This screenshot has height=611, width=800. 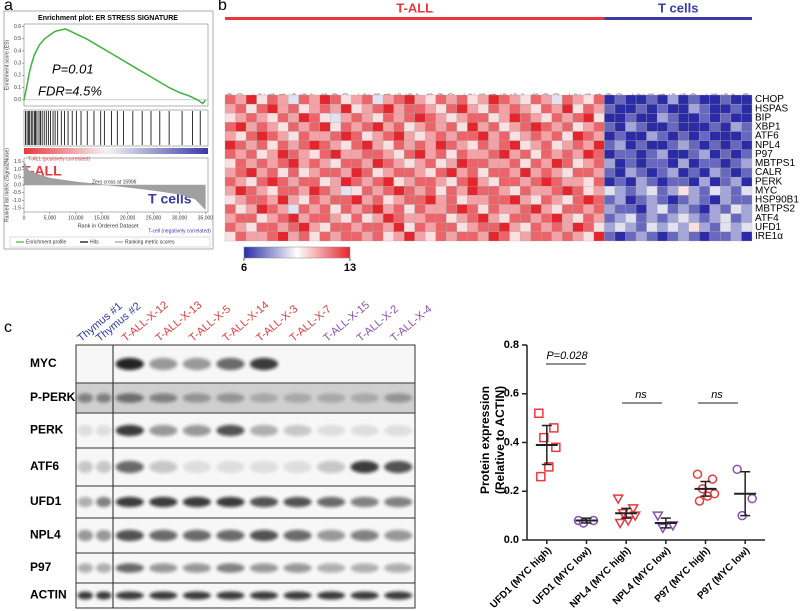 What do you see at coordinates (766, 190) in the screenshot?
I see `row-label: MYC` at bounding box center [766, 190].